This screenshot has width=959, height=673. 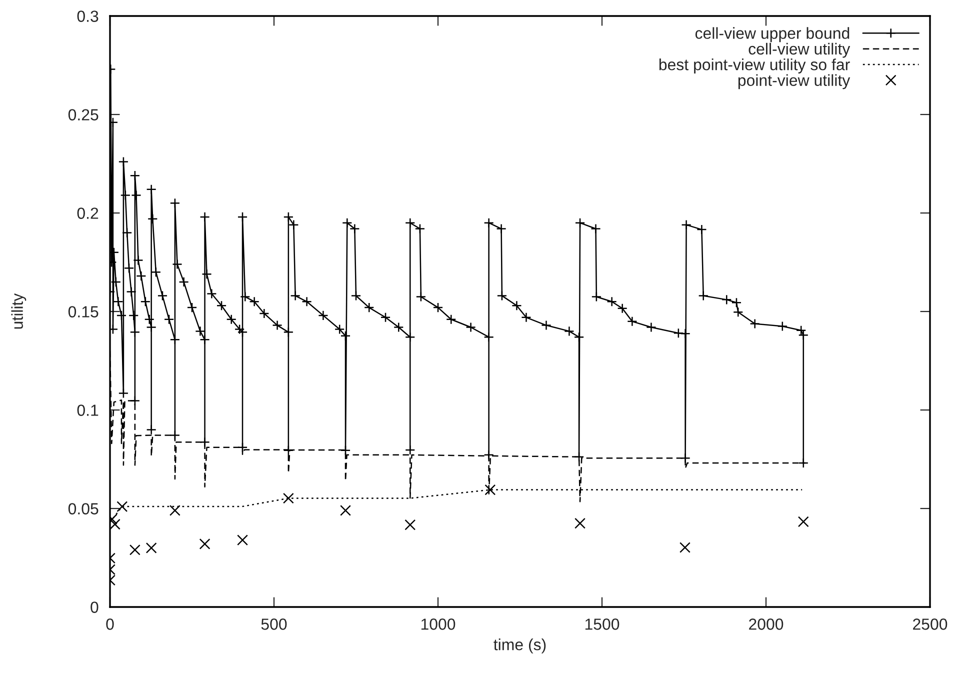 I want to click on x-tick-label: 1000, so click(x=438, y=624).